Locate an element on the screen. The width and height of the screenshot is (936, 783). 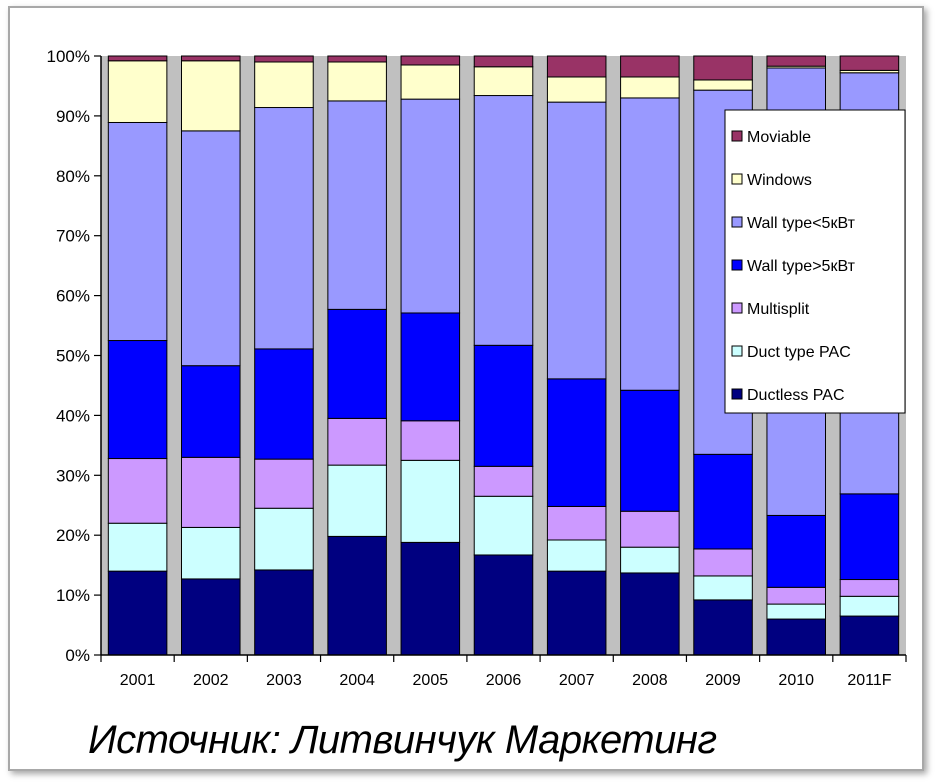
y-tick-label: 100% is located at coordinates (68, 56).